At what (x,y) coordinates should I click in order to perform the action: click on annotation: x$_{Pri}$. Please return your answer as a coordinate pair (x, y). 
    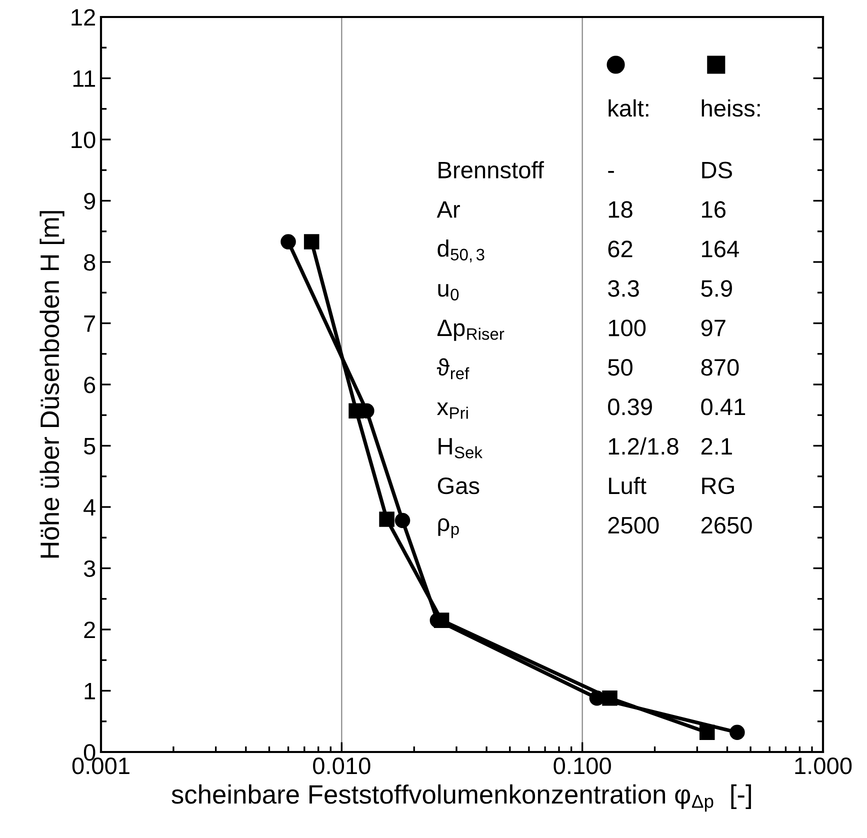
    Looking at the image, I should click on (452, 410).